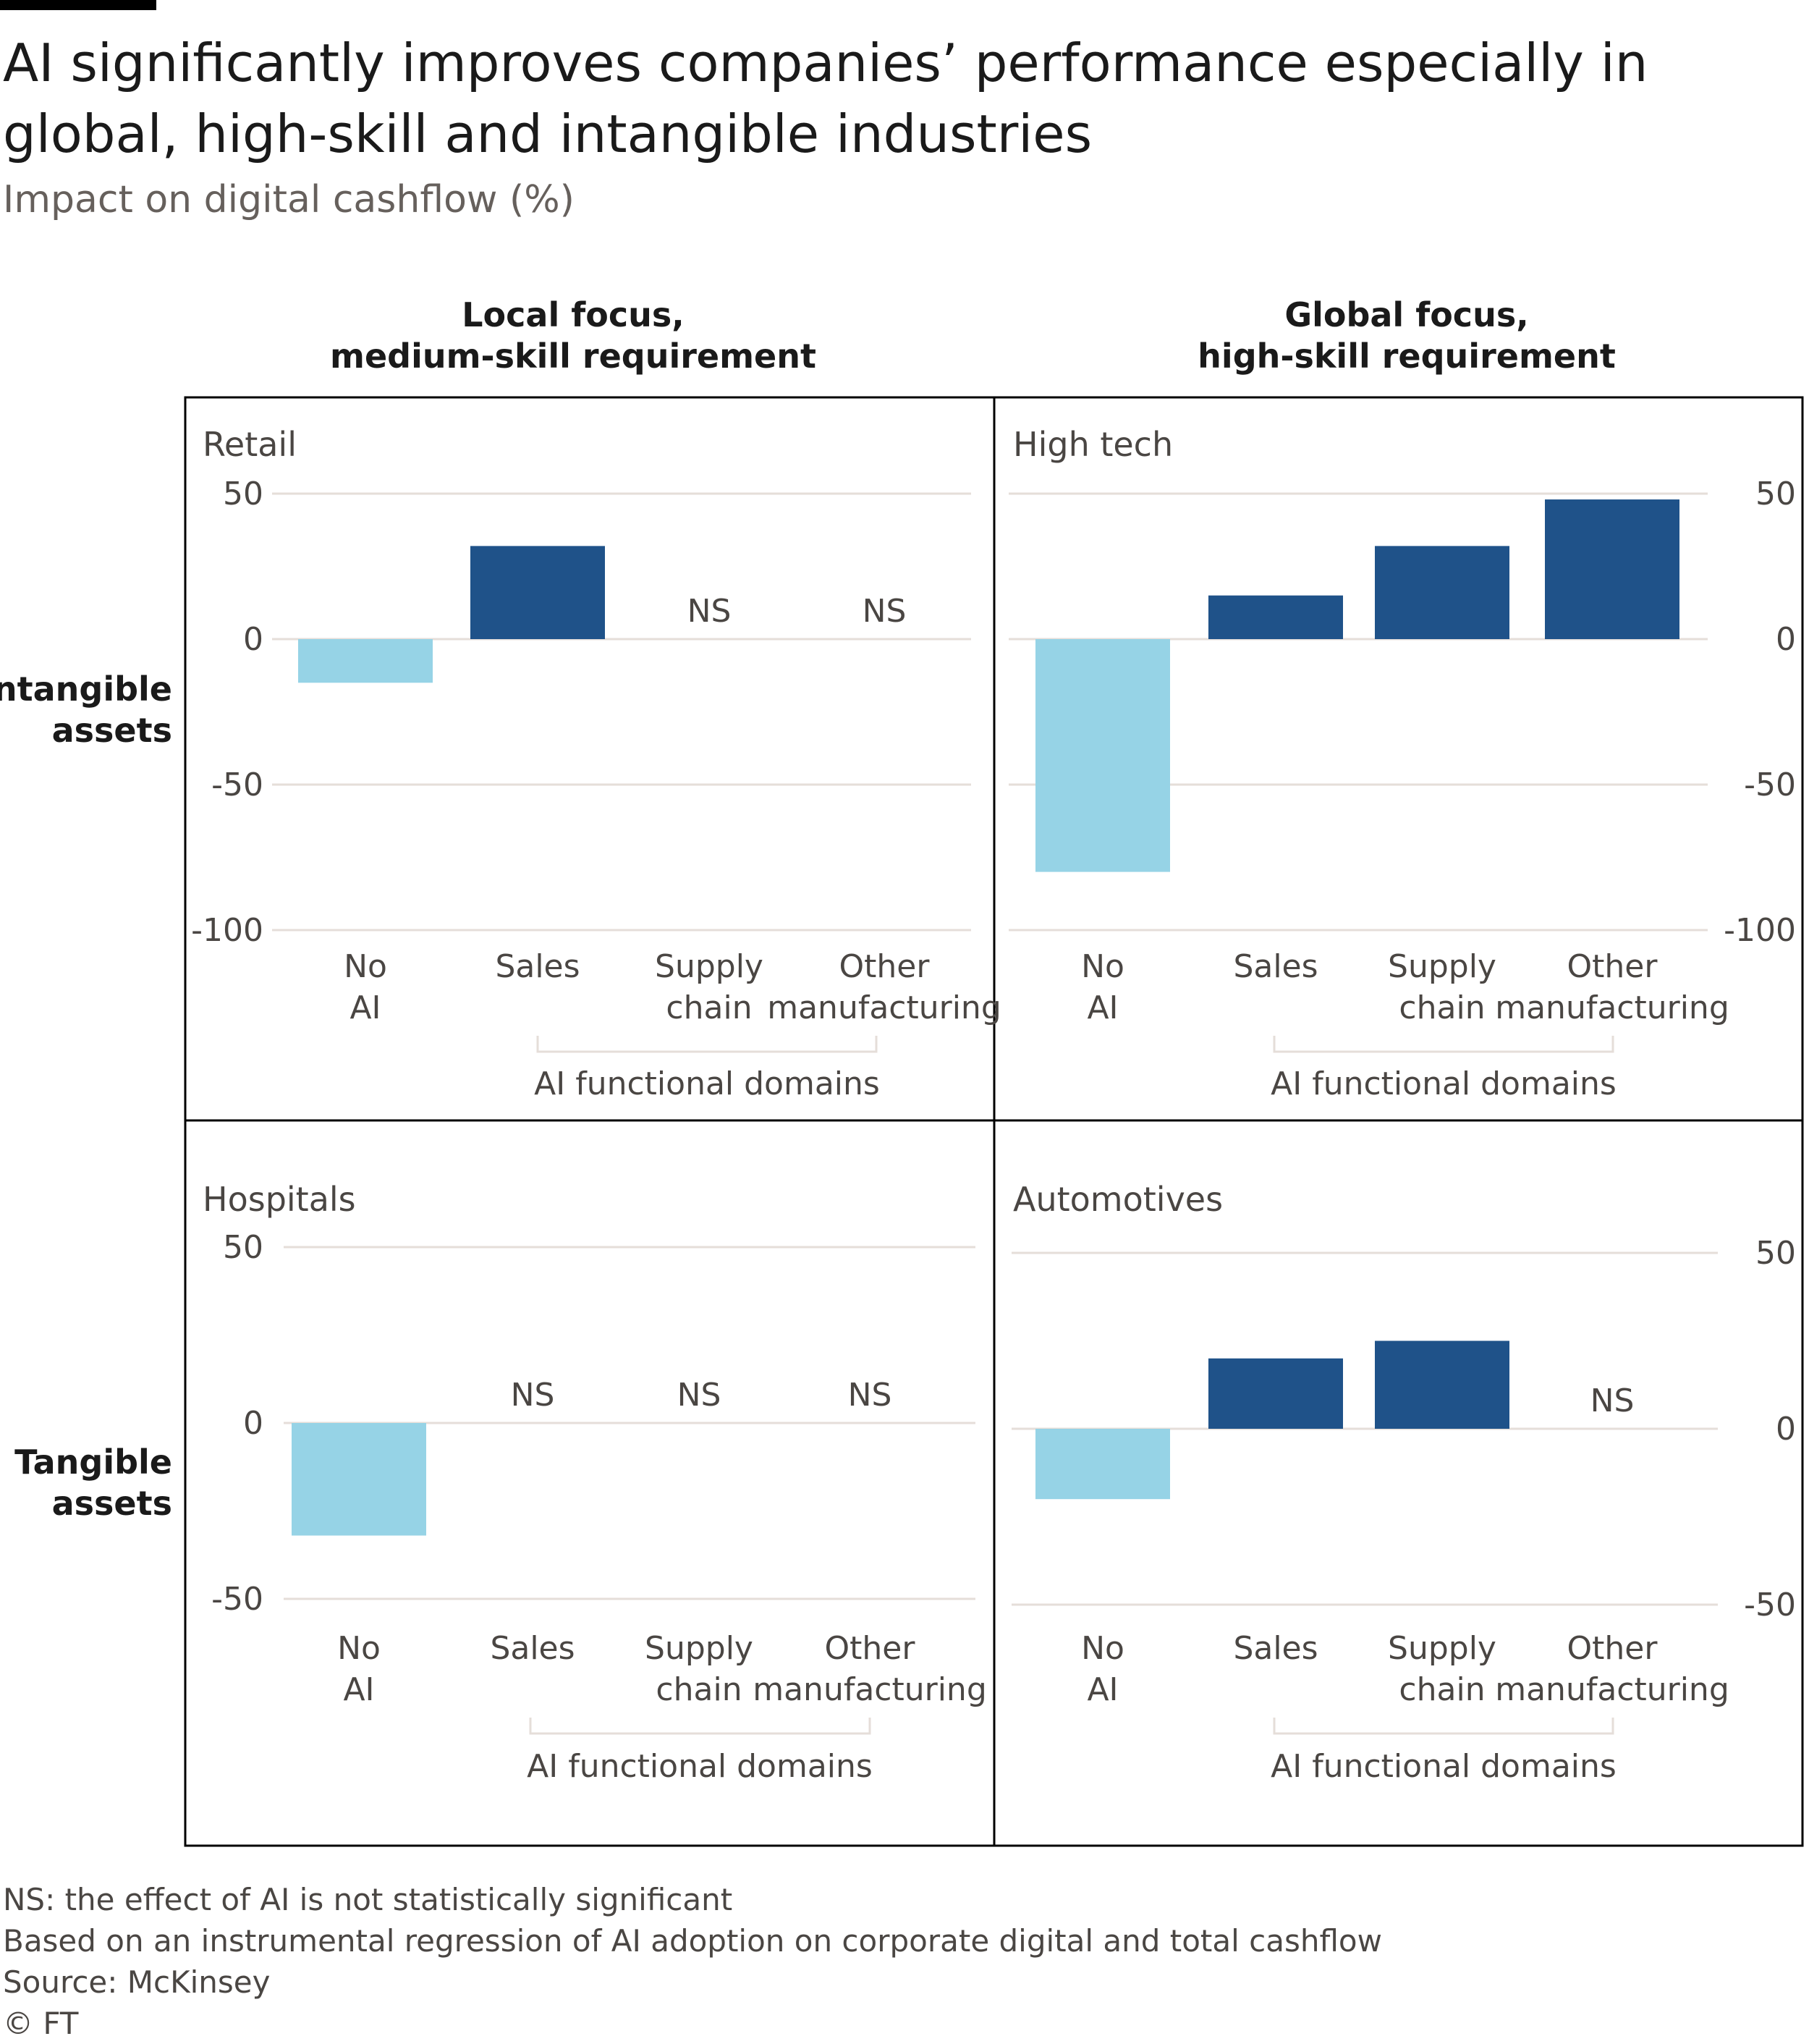  I want to click on panel-title: High tech, so click(1093, 444).